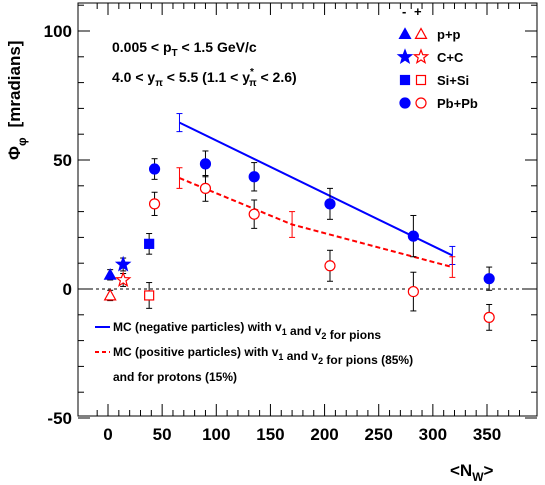 This screenshot has width=545, height=485. I want to click on x-tick-label: 300, so click(433, 434).